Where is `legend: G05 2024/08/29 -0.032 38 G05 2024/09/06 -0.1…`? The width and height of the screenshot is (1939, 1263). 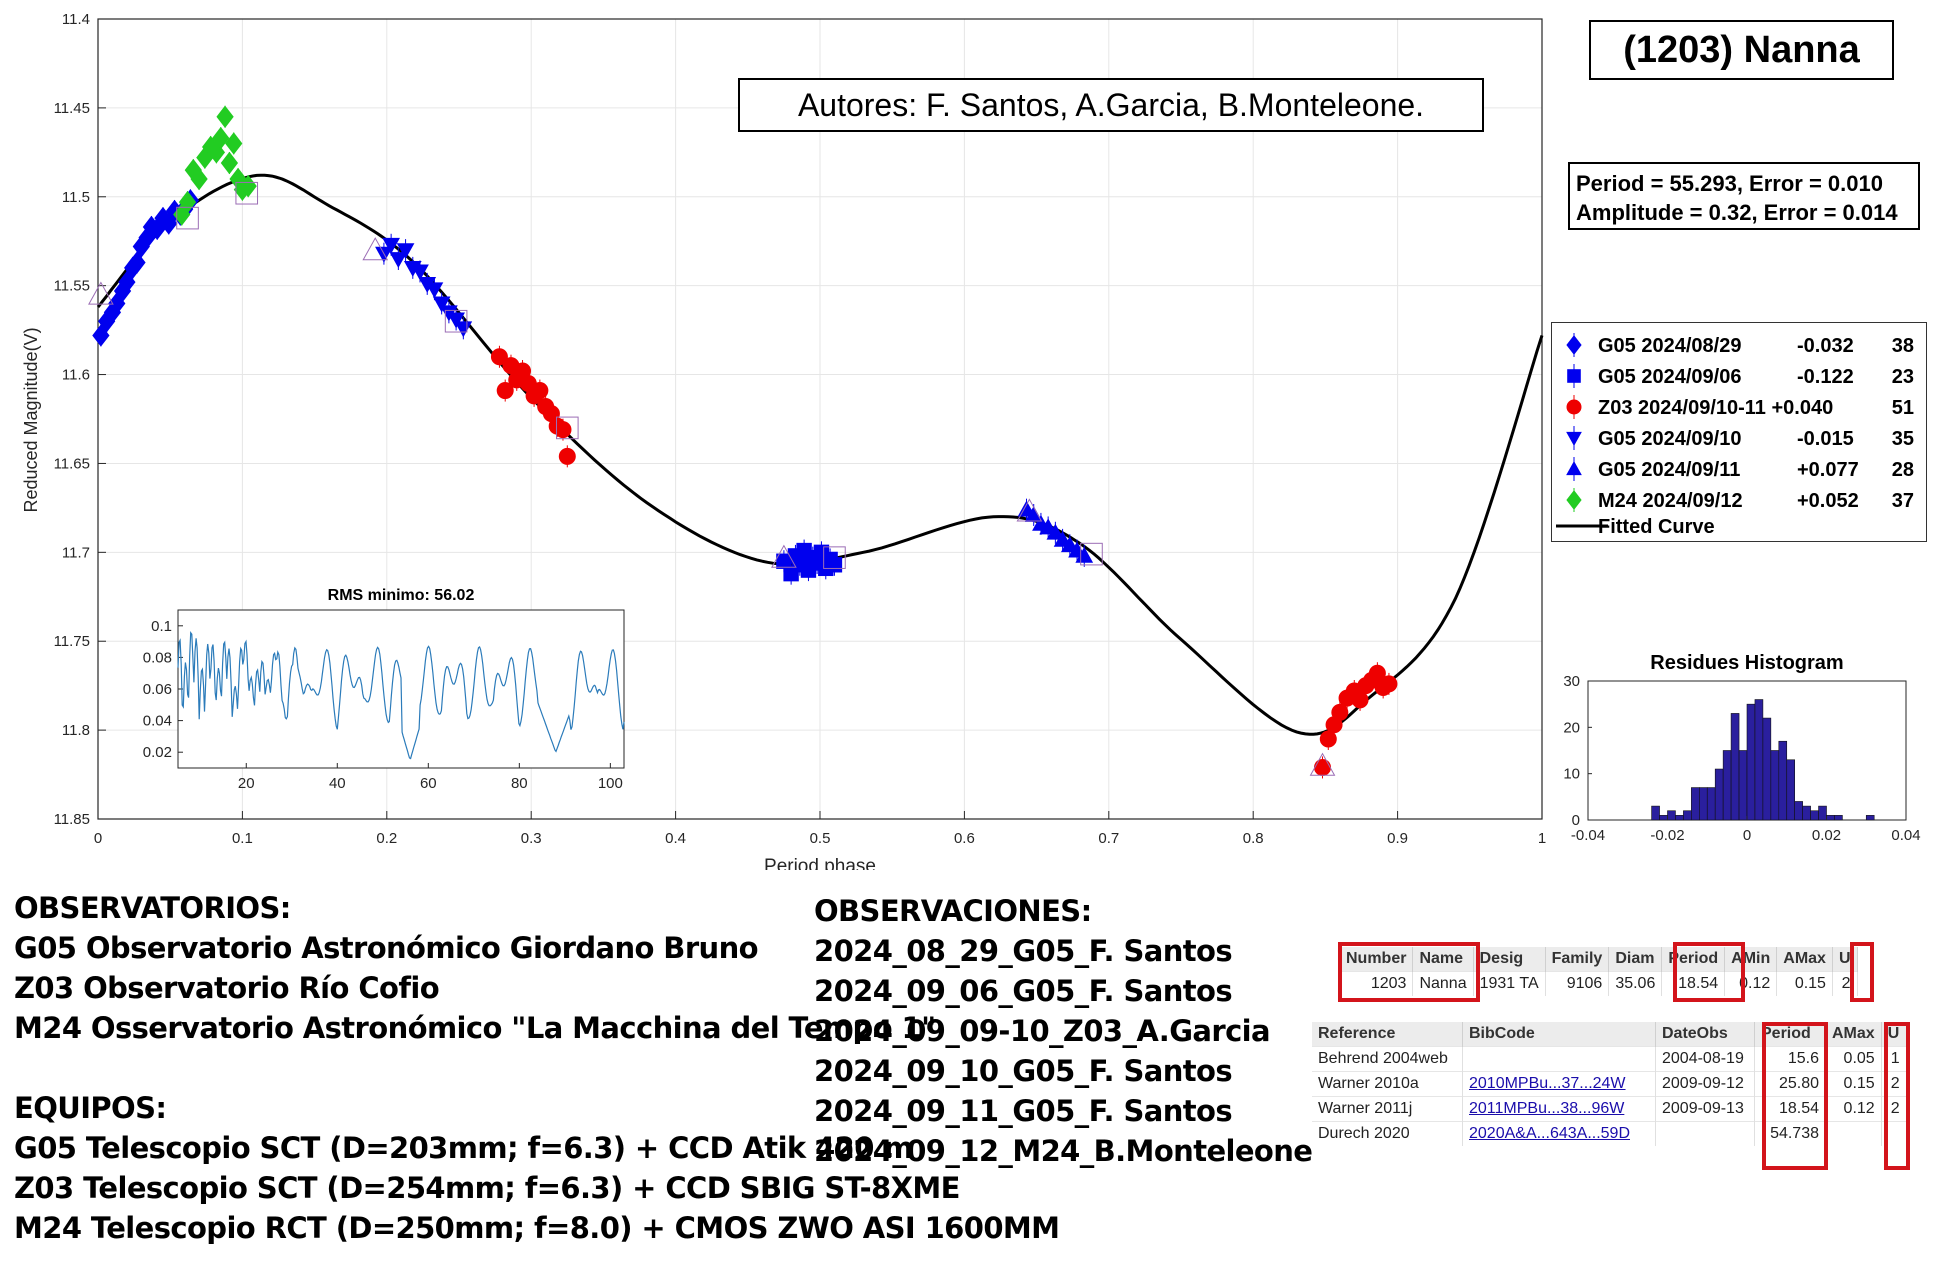
legend: G05 2024/08/29 -0.032 38 G05 2024/09/06 -0.1… is located at coordinates (1739, 432).